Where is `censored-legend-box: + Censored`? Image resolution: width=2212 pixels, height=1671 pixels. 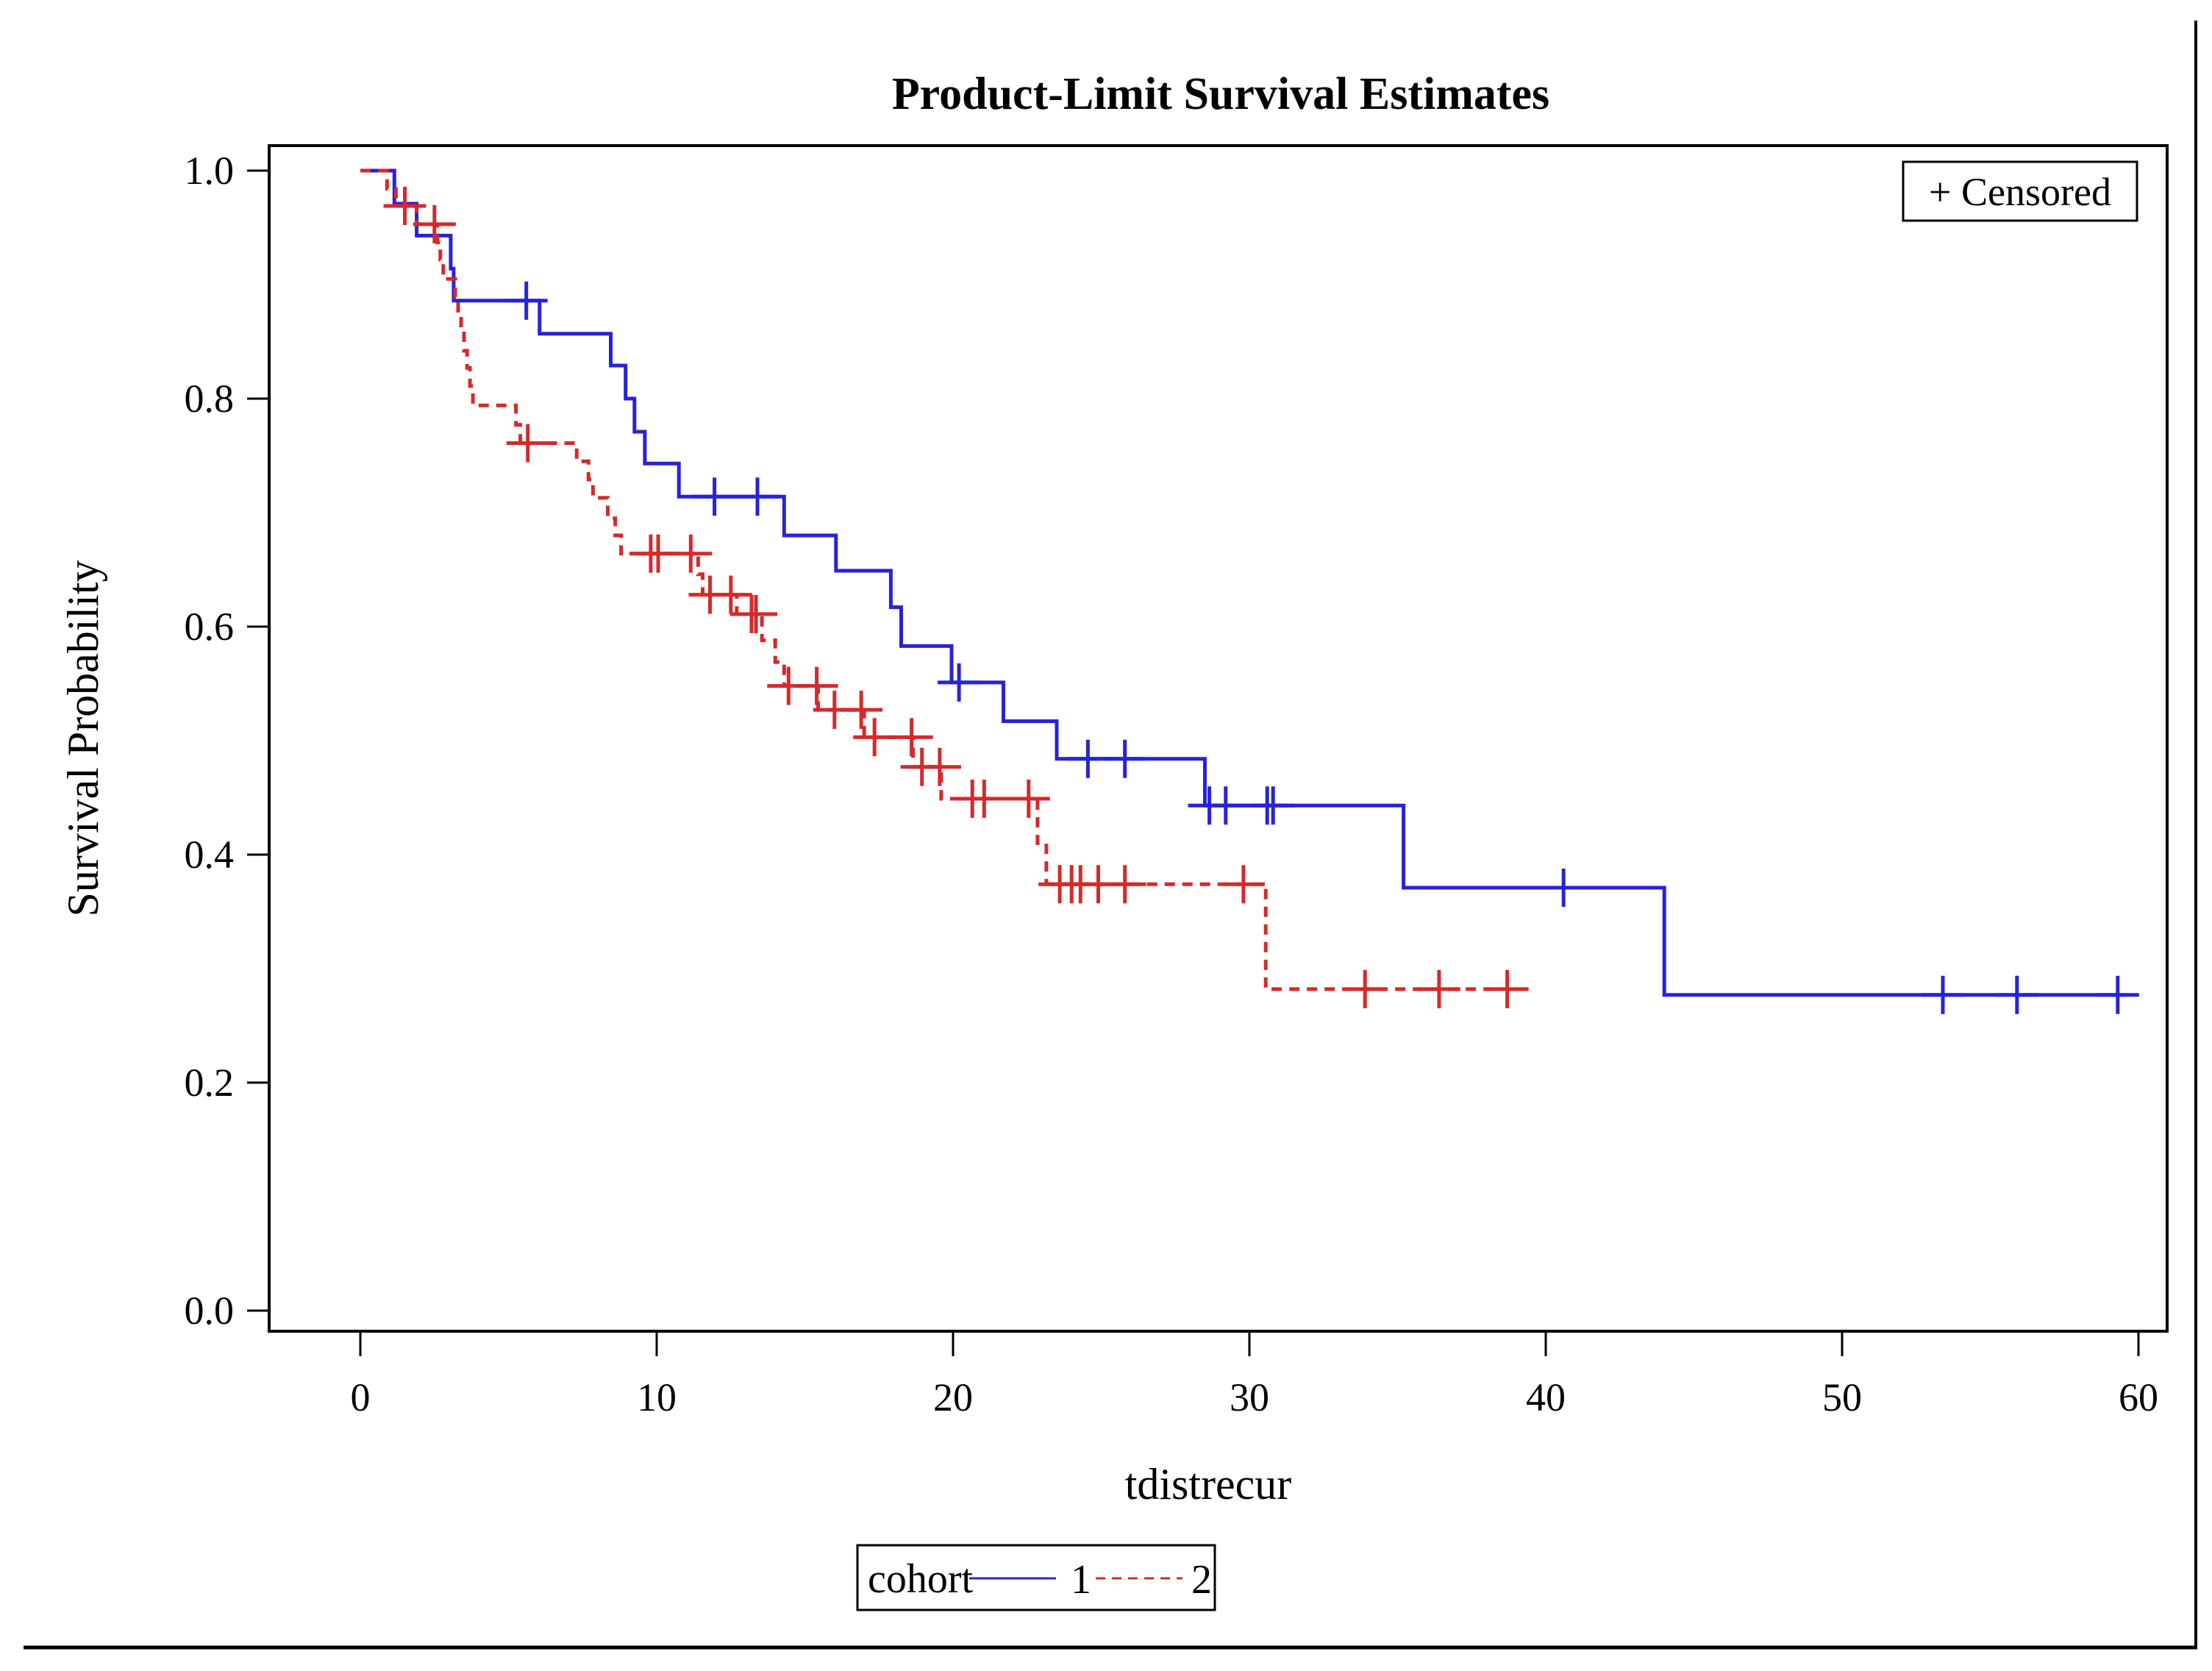
censored-legend-box: + Censored is located at coordinates (2020, 191).